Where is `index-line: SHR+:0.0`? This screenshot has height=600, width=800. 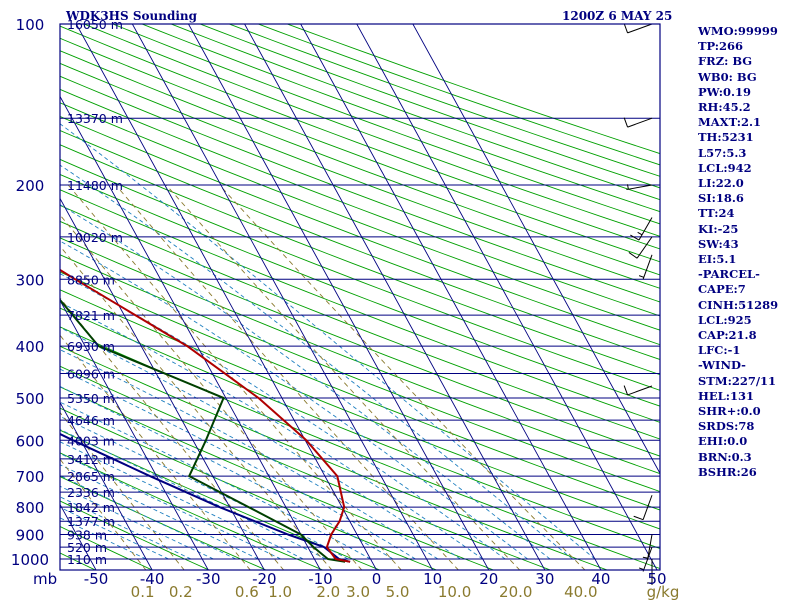 index-line: SHR+:0.0 is located at coordinates (729, 411).